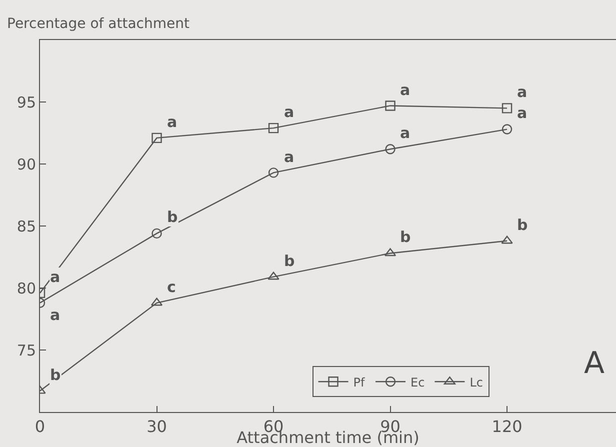  Describe the element at coordinates (156, 426) in the screenshot. I see `x-tick-label: 30` at that location.